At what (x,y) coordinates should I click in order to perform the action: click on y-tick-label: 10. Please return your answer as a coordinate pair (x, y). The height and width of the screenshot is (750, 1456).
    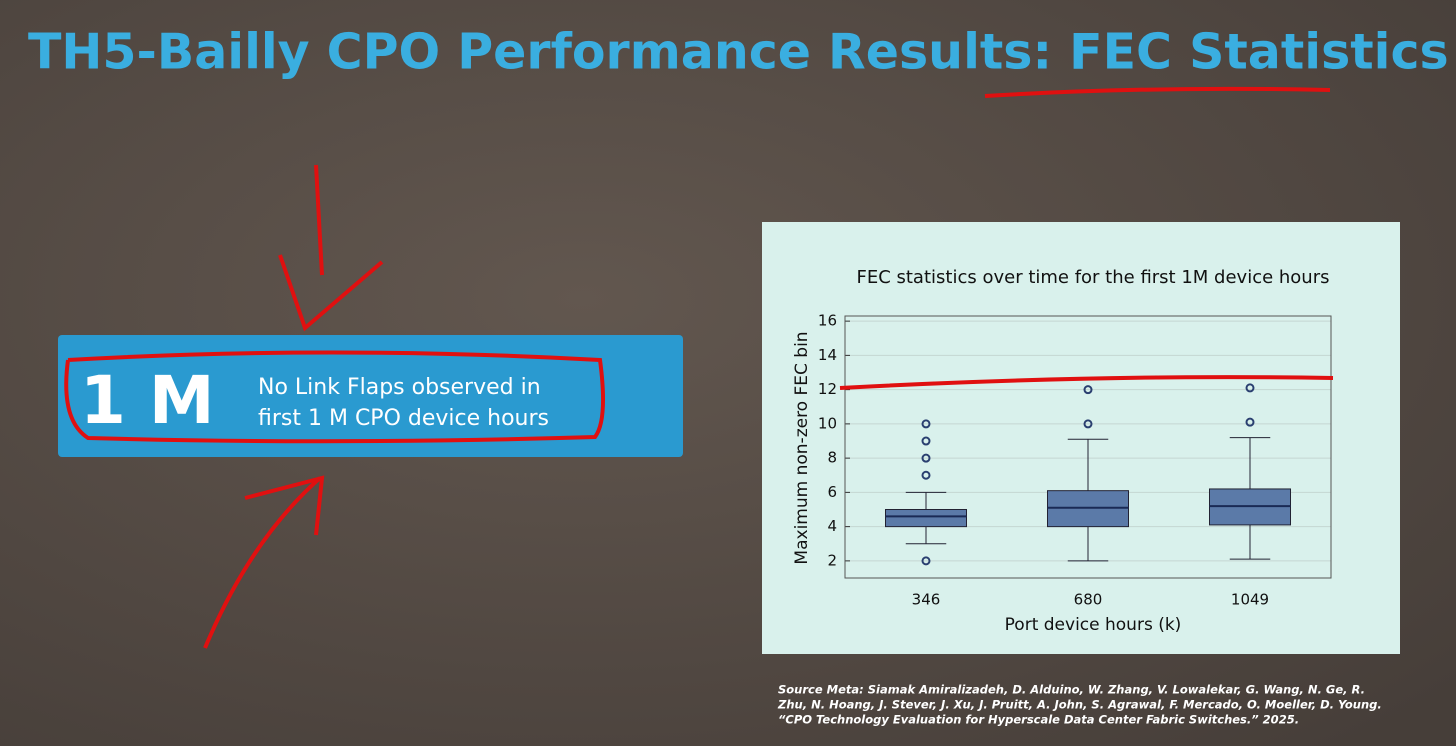
    Looking at the image, I should click on (827, 423).